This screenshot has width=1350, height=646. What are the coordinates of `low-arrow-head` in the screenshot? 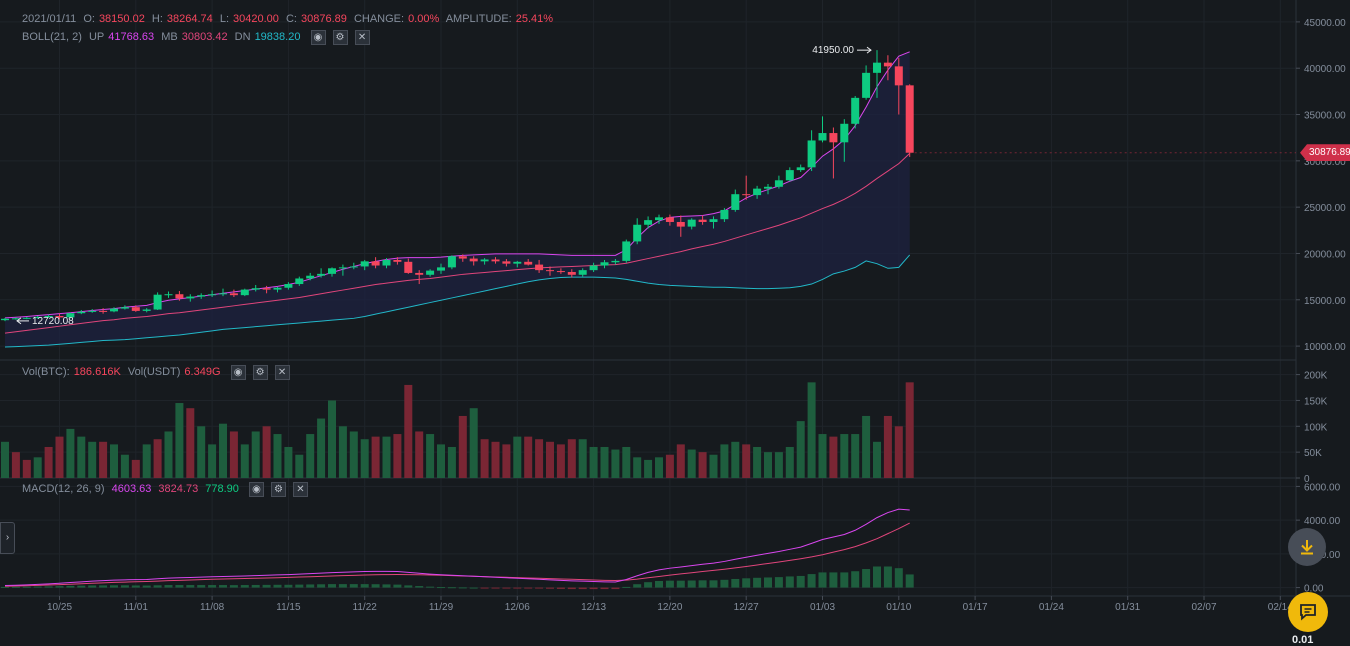 It's located at (19, 321).